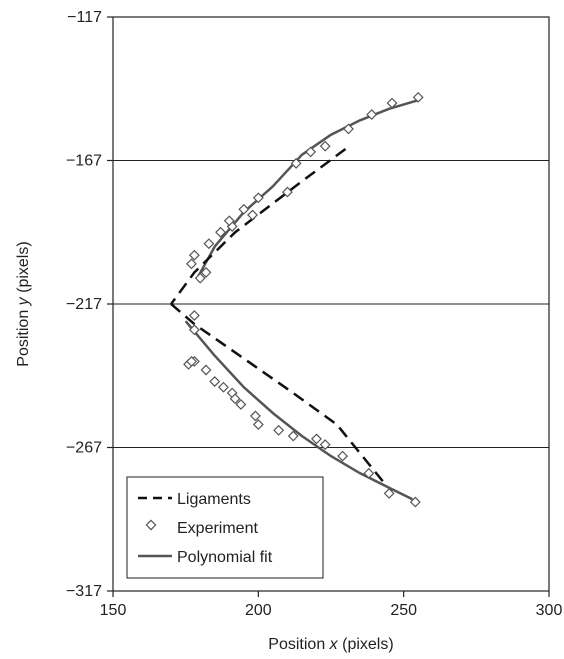  Describe the element at coordinates (258, 610) in the screenshot. I see `x-tick-label: 200` at that location.